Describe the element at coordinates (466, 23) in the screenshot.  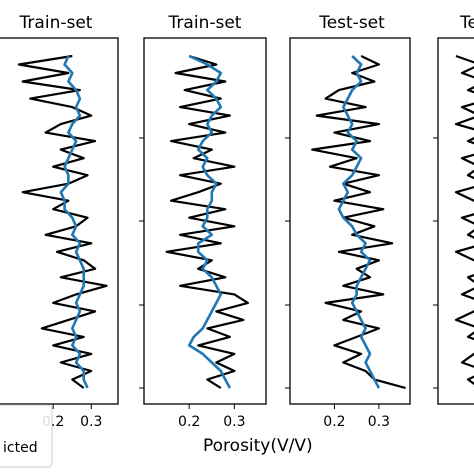
I see `panel-4-title: Te` at that location.